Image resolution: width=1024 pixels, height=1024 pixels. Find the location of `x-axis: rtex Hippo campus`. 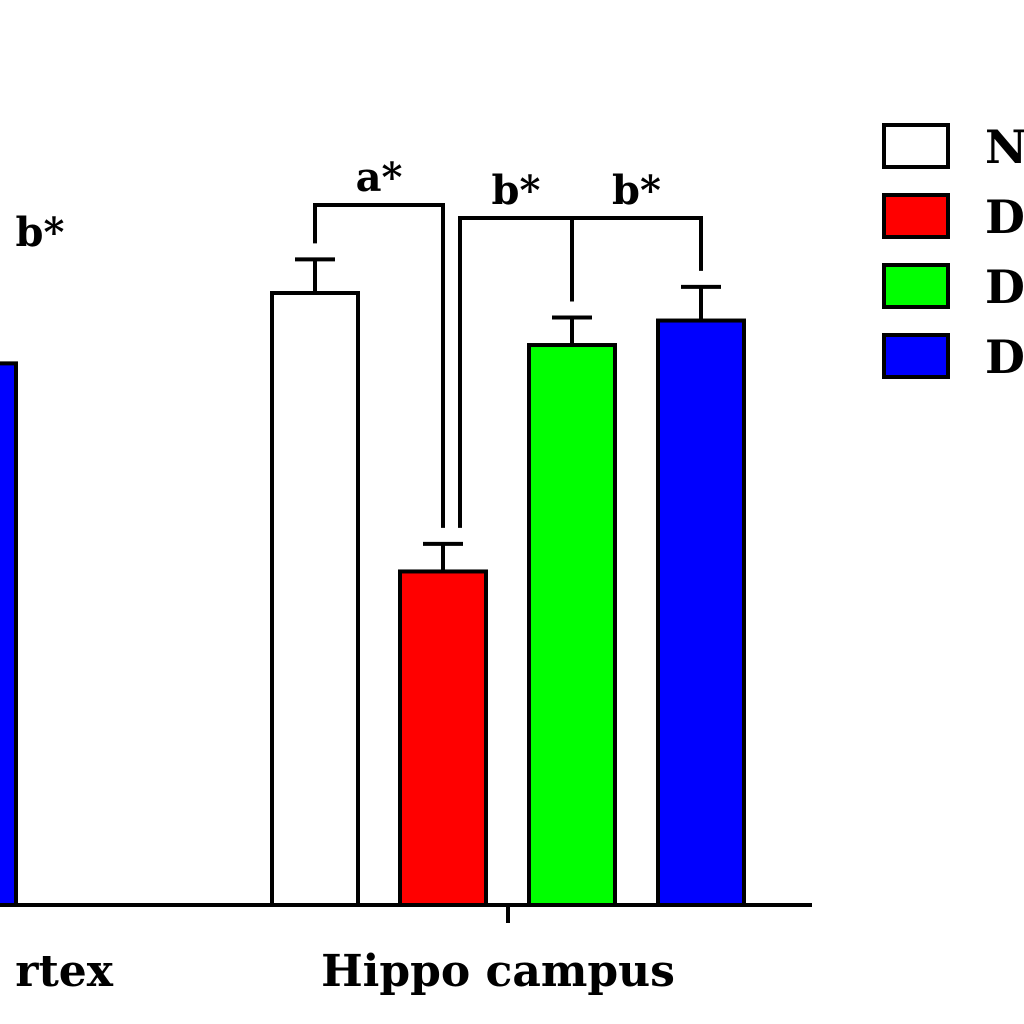

x-axis: rtex Hippo campus is located at coordinates (406, 950).